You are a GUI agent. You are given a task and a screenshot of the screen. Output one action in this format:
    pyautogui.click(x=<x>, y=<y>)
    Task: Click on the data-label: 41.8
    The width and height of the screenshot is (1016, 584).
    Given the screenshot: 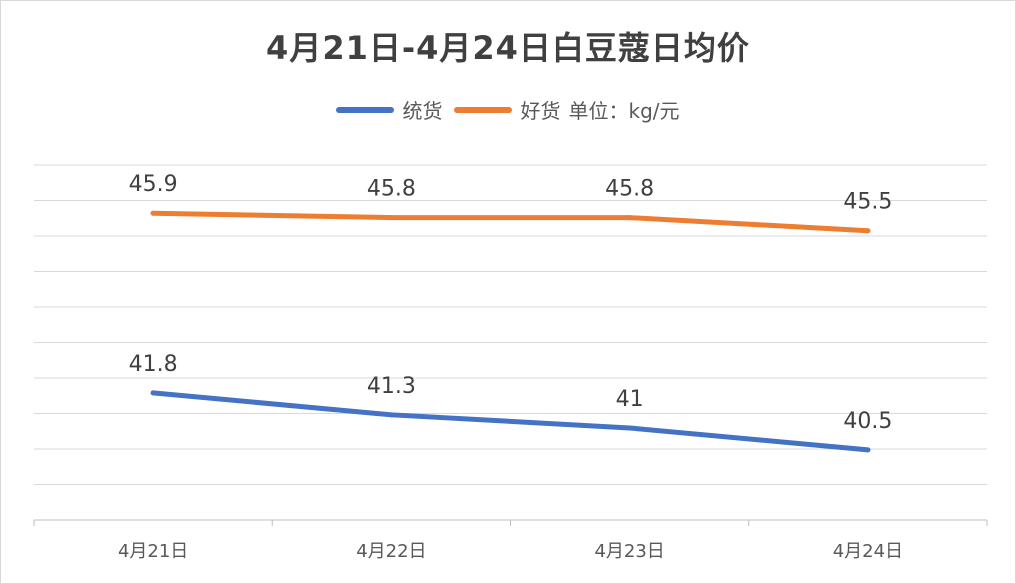 What is the action you would take?
    pyautogui.click(x=153, y=364)
    